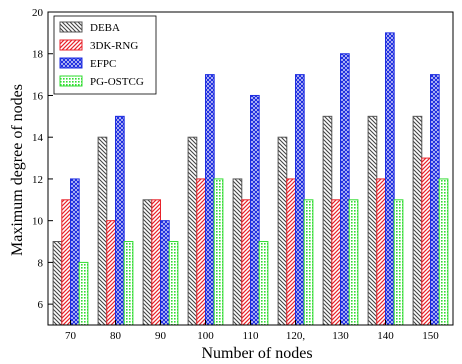 The image size is (462, 364). Describe the element at coordinates (103, 64) in the screenshot. I see `legend-label: EFPC` at that location.